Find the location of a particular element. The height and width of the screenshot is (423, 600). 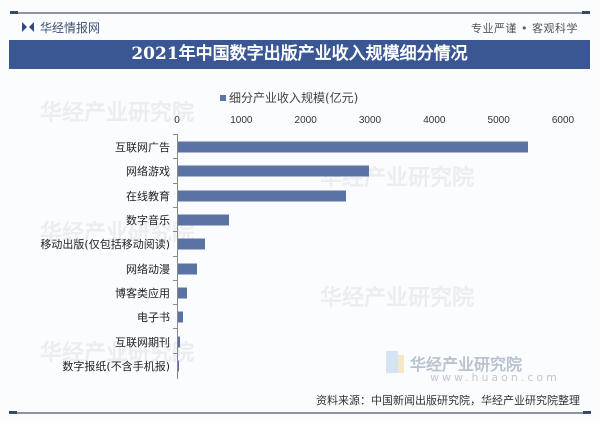

brand-name: 华经情报网 is located at coordinates (70, 28).